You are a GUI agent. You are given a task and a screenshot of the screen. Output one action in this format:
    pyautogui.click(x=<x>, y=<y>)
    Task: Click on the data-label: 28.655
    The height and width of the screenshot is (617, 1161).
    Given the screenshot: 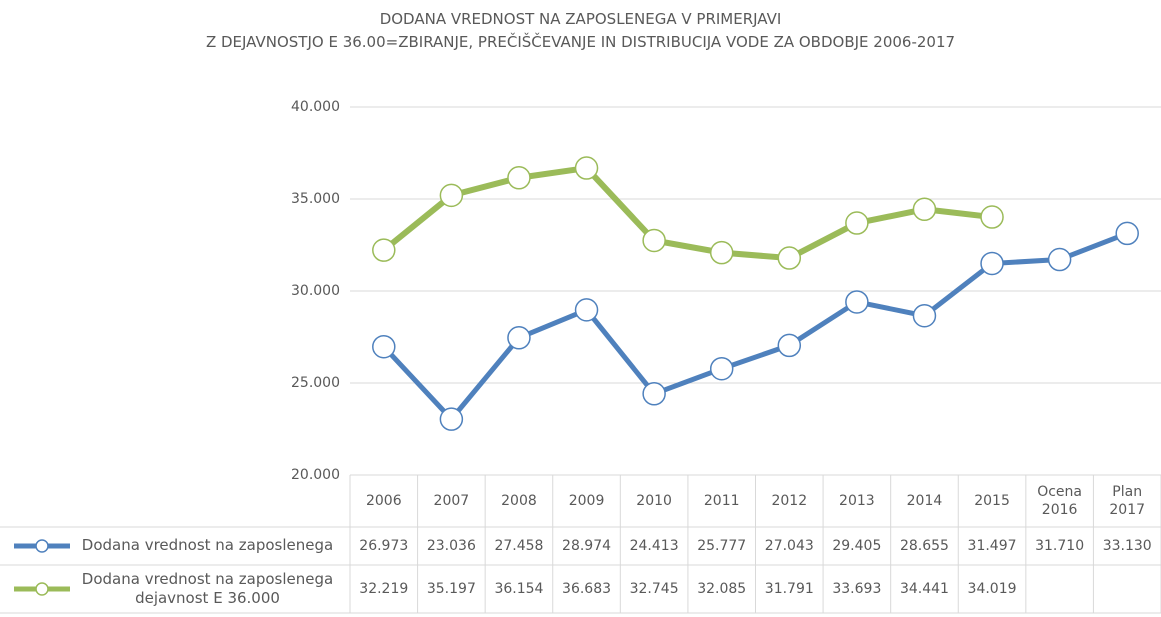 What is the action you would take?
    pyautogui.click(x=924, y=545)
    